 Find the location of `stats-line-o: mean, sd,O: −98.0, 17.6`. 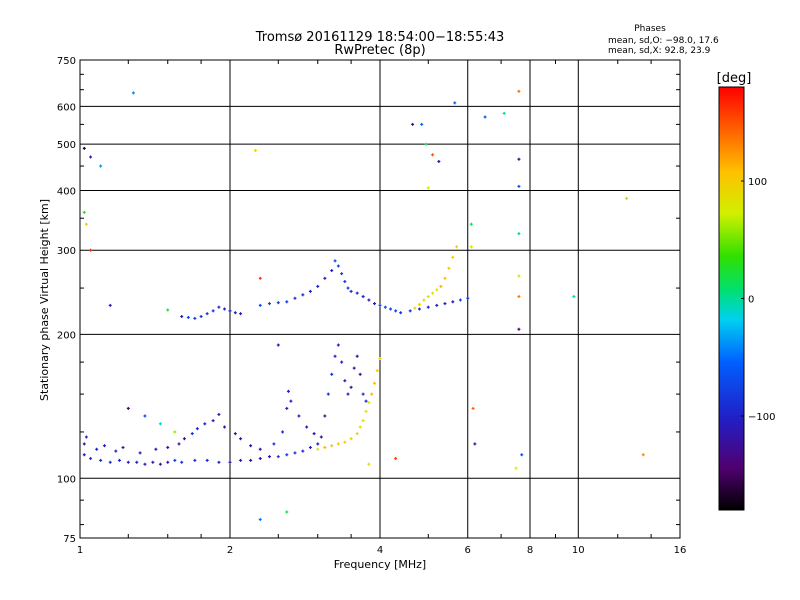

stats-line-o: mean, sd,O: −98.0, 17.6 is located at coordinates (663, 41).